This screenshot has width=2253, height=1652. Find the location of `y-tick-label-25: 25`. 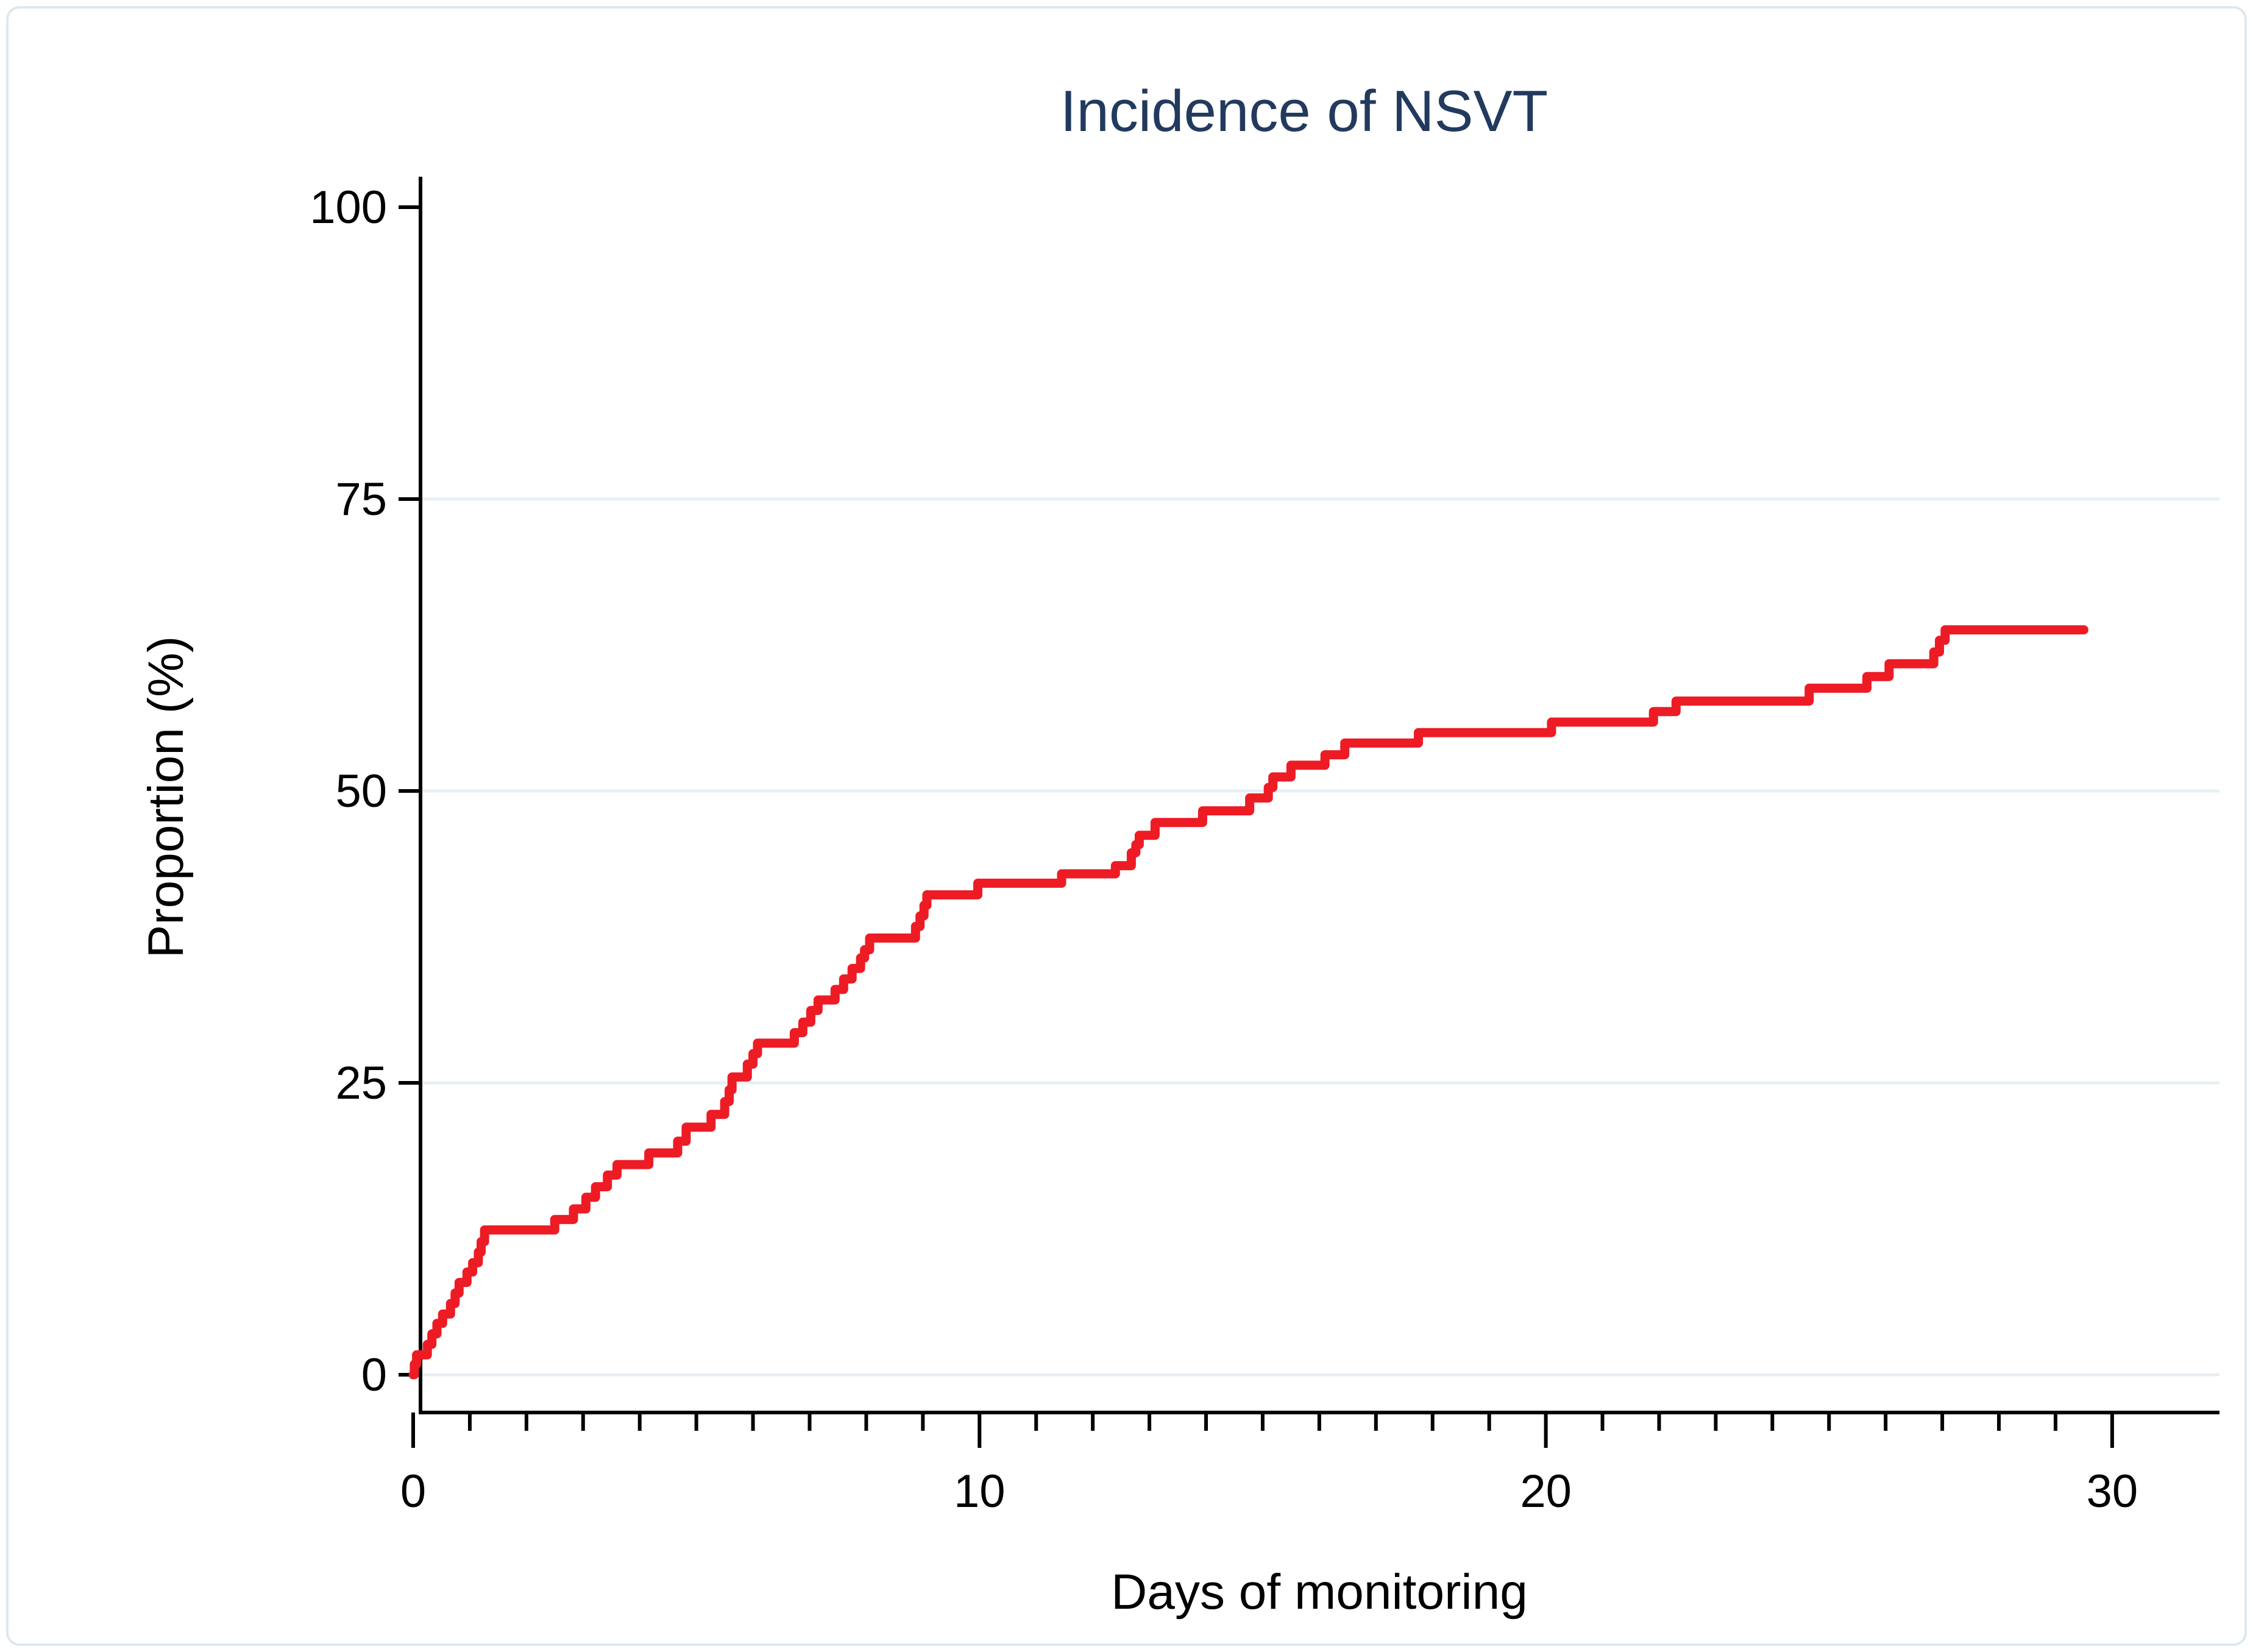

y-tick-label-25: 25 is located at coordinates (361, 1083).